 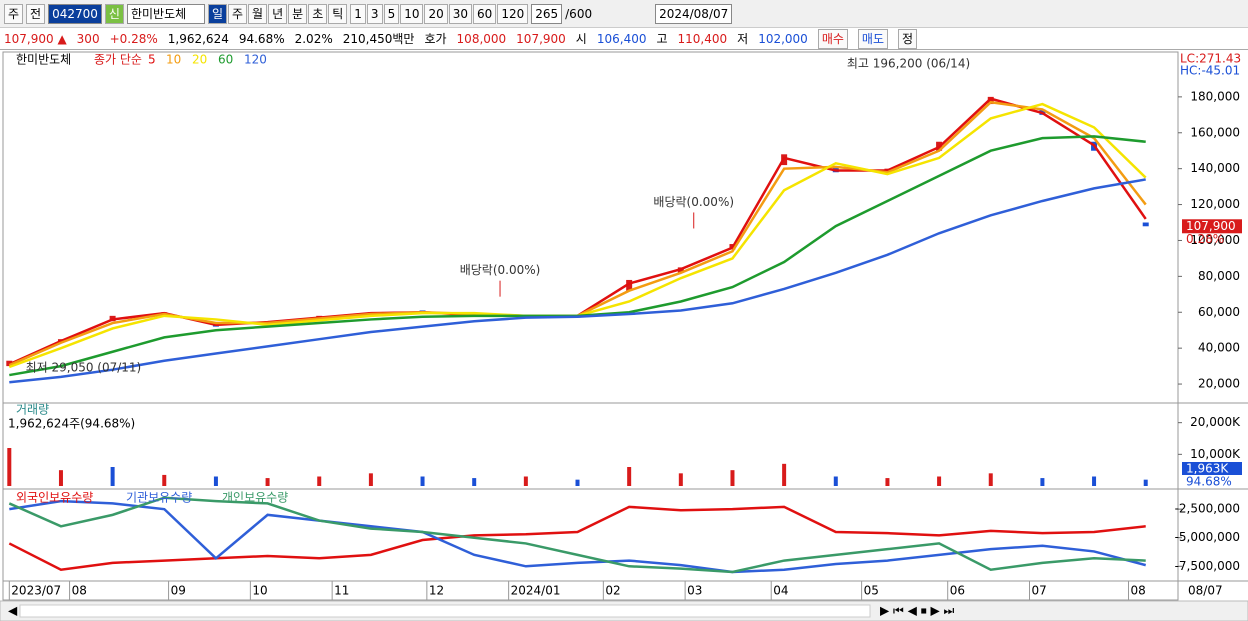 What do you see at coordinates (743, 39) in the screenshot?
I see `low-label: 저` at bounding box center [743, 39].